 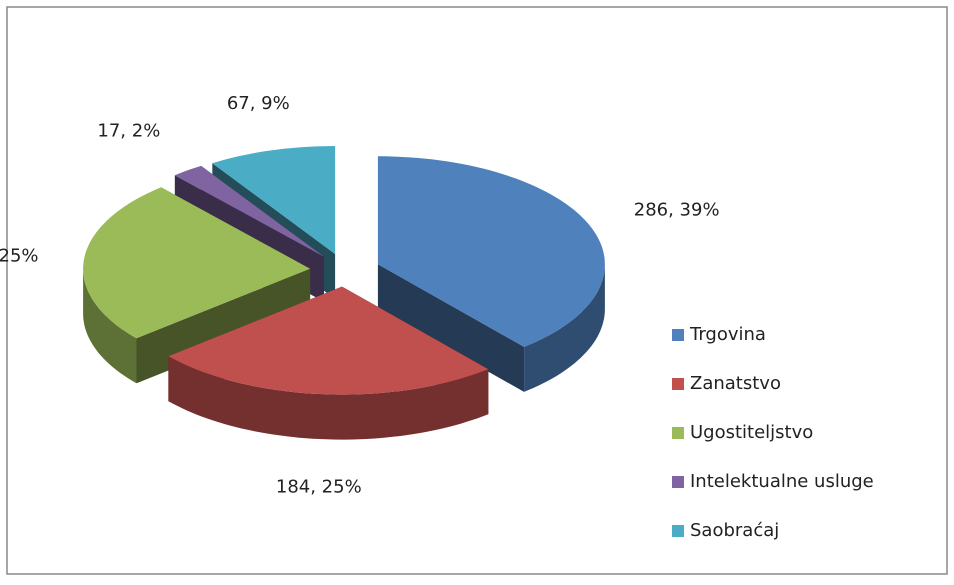 I want to click on data-label: 67, 9%, so click(x=258, y=103).